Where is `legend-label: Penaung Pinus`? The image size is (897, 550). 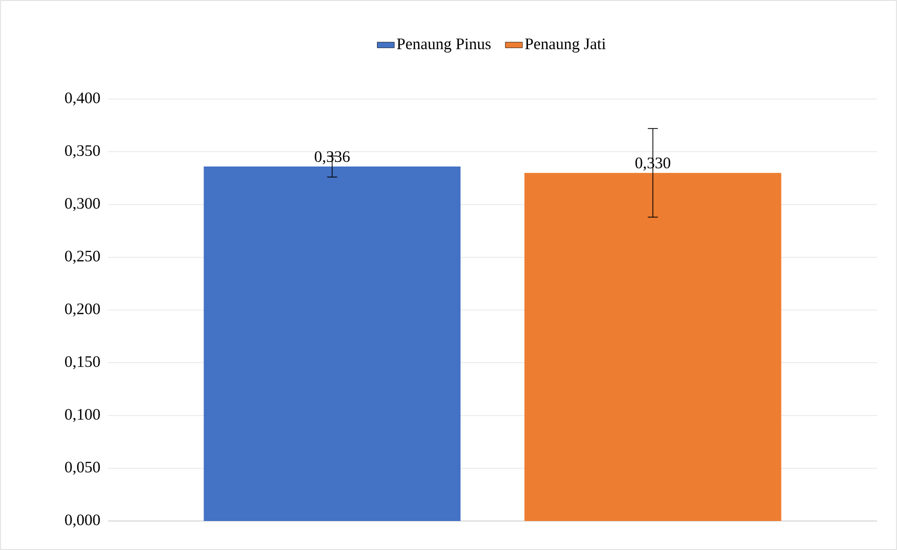 legend-label: Penaung Pinus is located at coordinates (443, 45).